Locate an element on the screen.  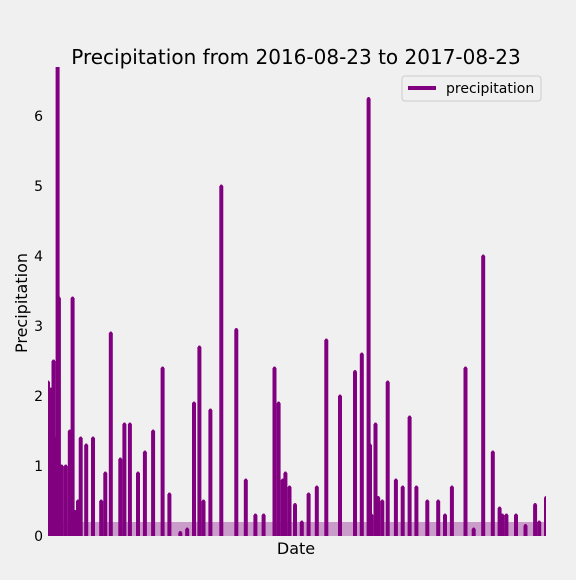
y-axis-label: Precipitation is located at coordinates (21, 303).